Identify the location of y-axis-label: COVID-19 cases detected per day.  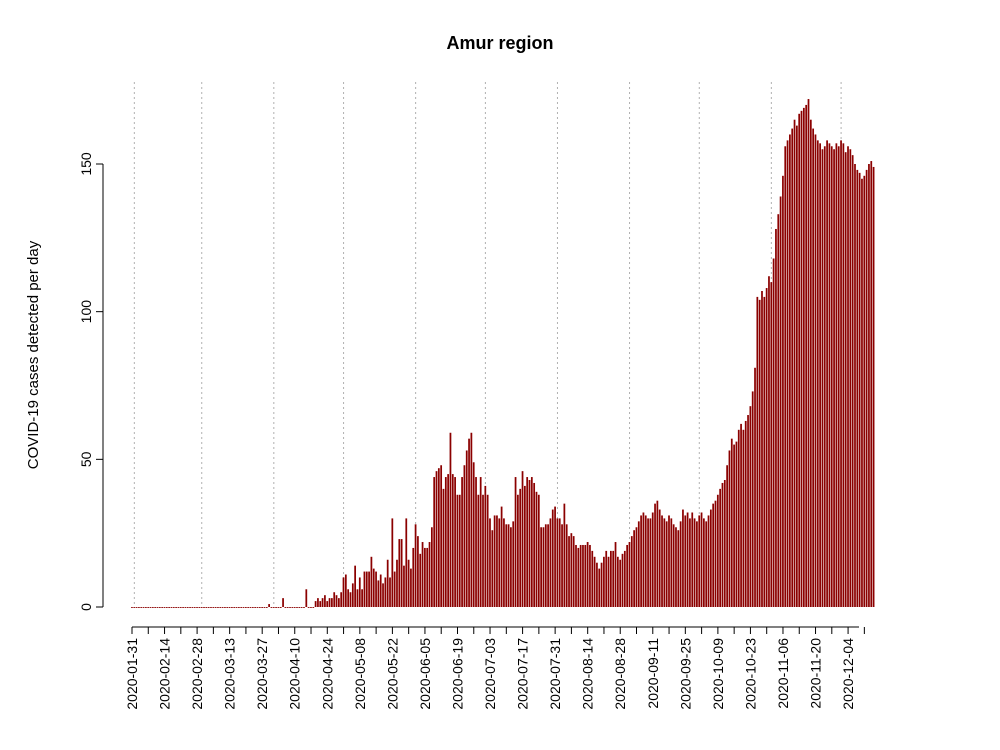
(33, 354).